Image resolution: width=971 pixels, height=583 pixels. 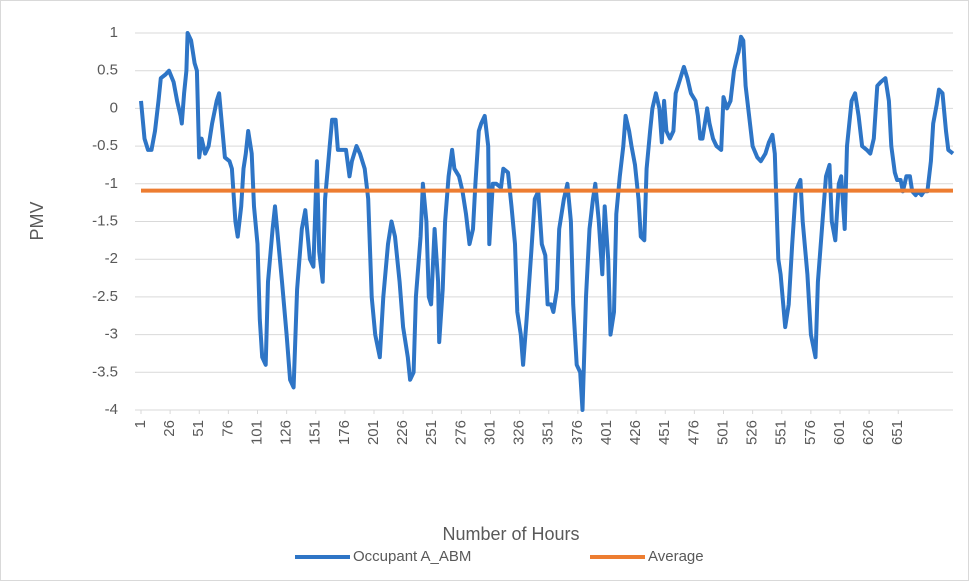 What do you see at coordinates (431, 432) in the screenshot?
I see `x-tick-label: 251` at bounding box center [431, 432].